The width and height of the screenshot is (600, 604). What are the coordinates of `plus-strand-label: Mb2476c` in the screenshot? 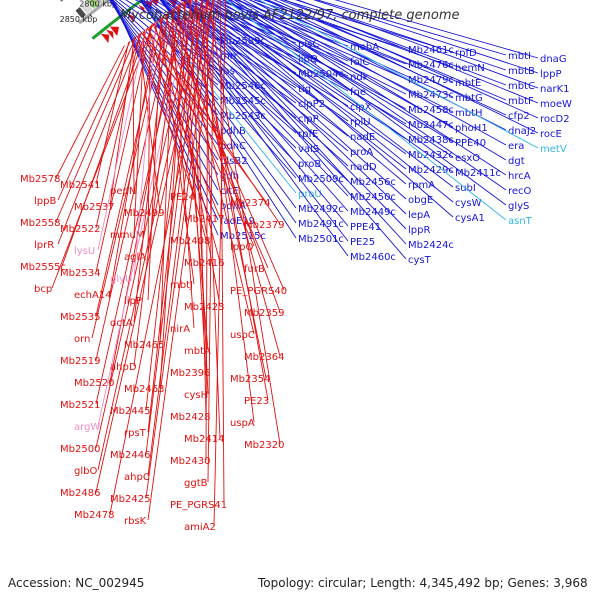 It's located at (431, 65).